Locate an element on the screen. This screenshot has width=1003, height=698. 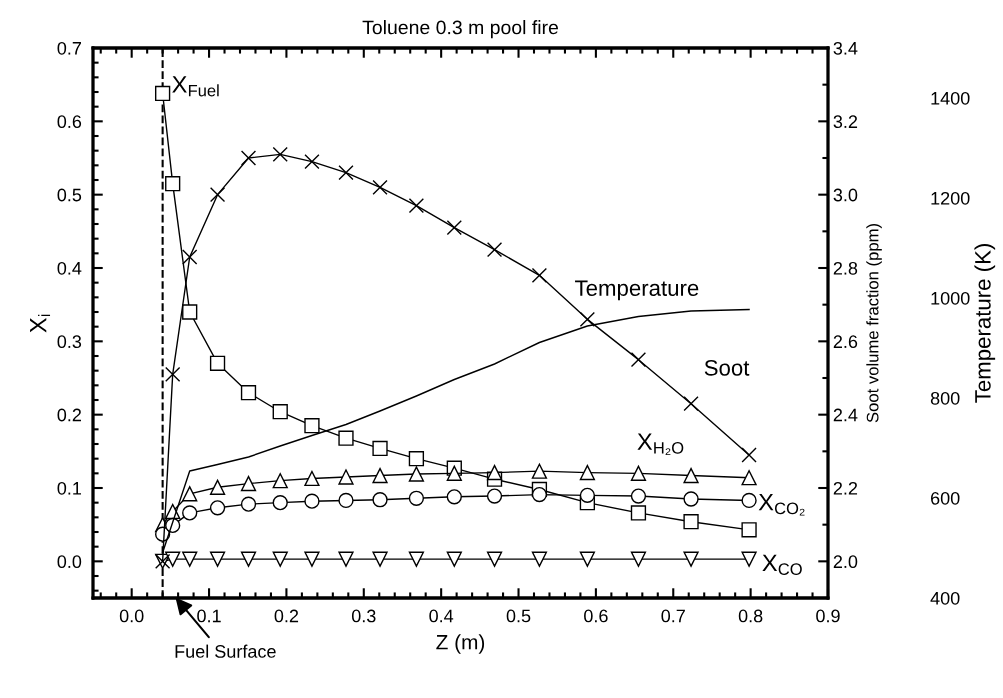
y-tick-label: 0.2 is located at coordinates (69, 415).